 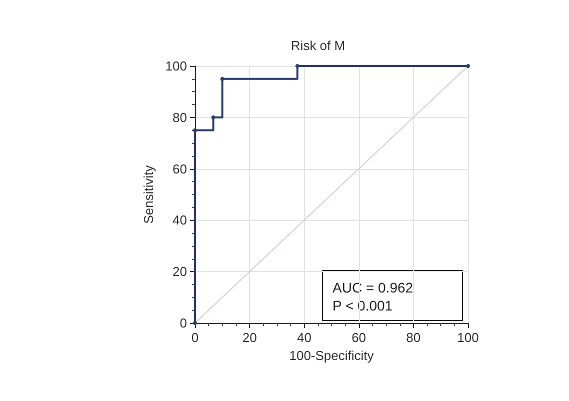 I want to click on x-tick-label: 40, so click(x=304, y=337).